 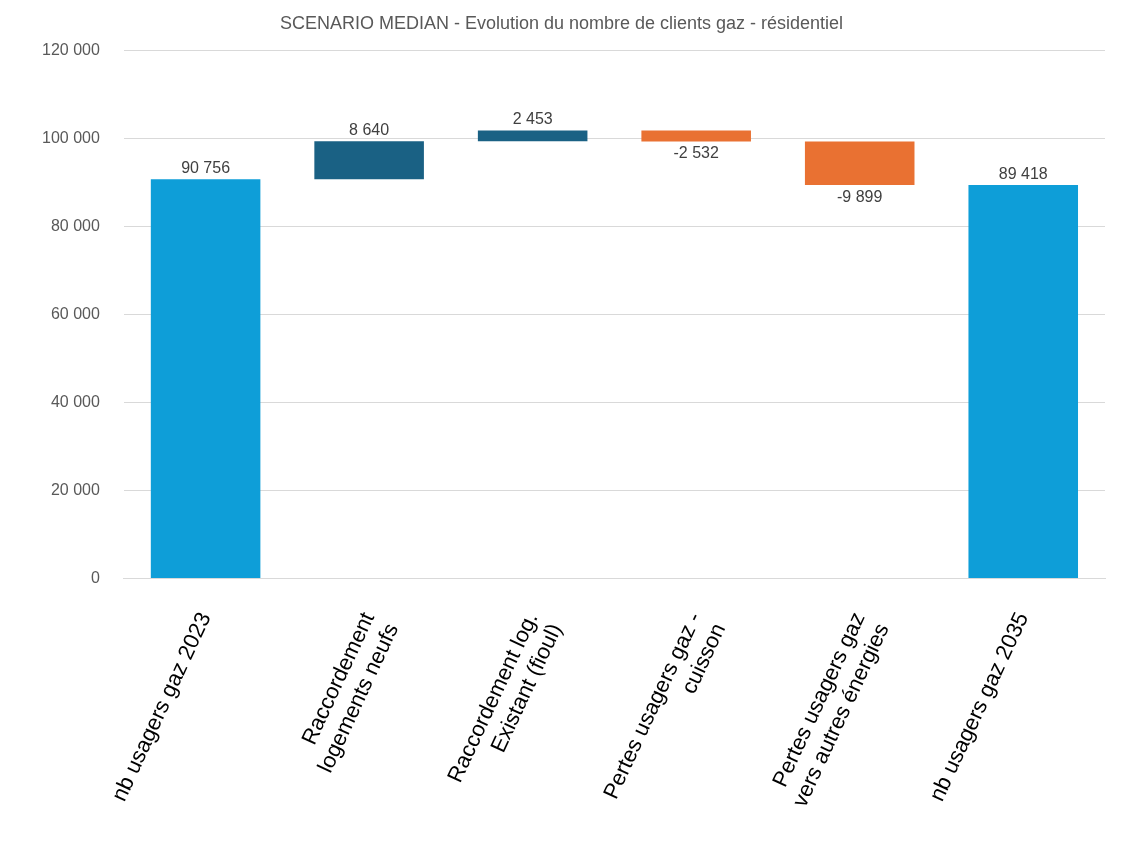 I want to click on y-tick-label: 80 000, so click(x=75, y=225).